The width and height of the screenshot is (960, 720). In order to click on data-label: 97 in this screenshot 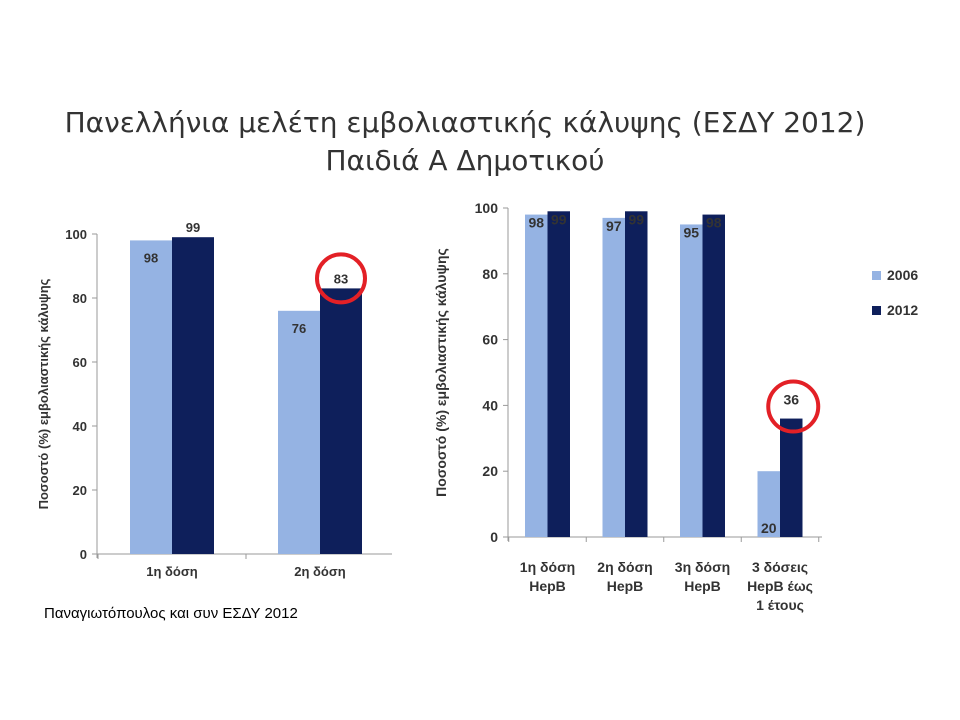, I will do `click(614, 226)`.